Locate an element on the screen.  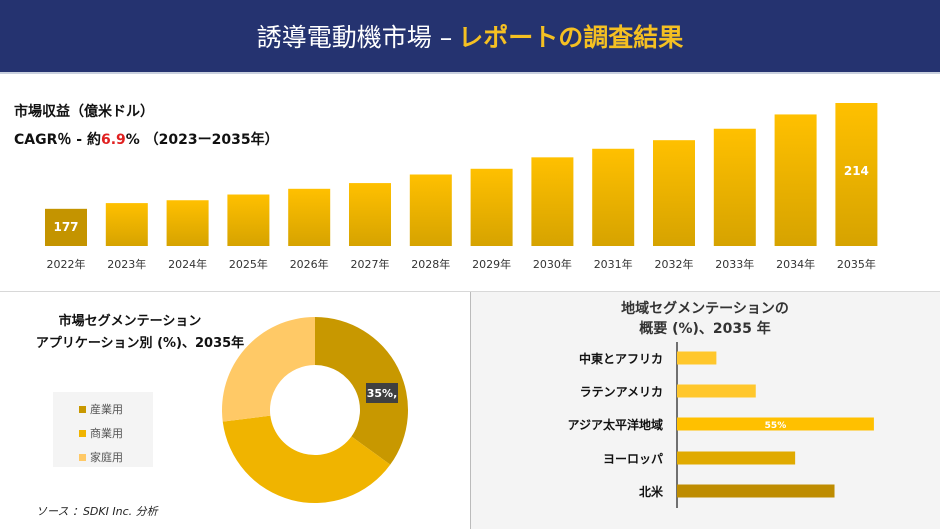
region-category-label: 北米 is located at coordinates (650, 492).